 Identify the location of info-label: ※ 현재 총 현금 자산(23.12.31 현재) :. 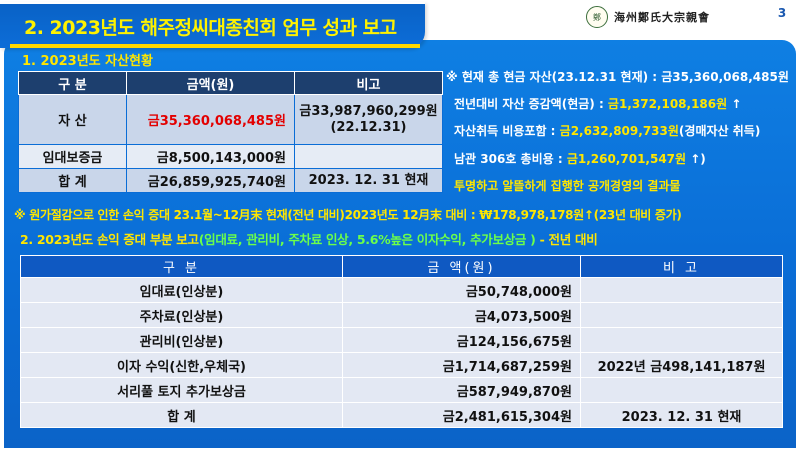
(554, 77).